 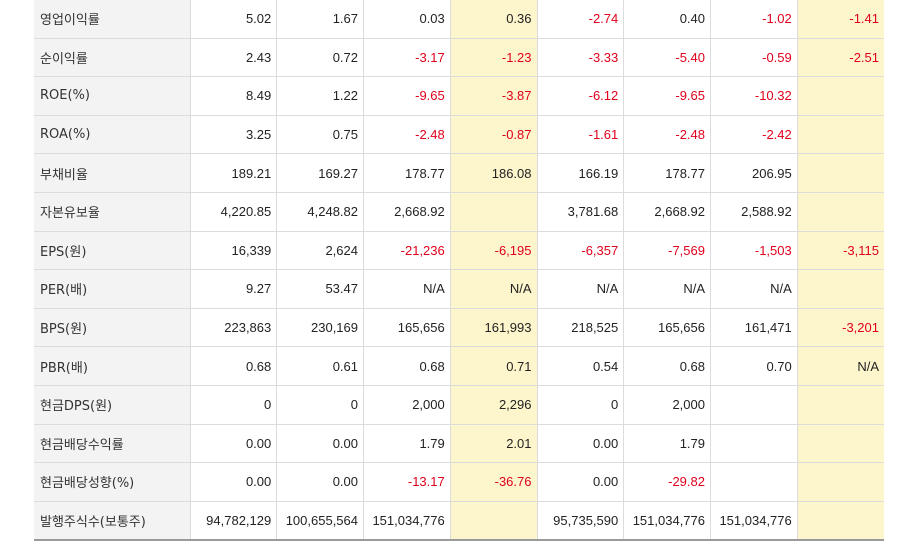 What do you see at coordinates (233, 96) in the screenshot?
I see `value-cell: 8.49` at bounding box center [233, 96].